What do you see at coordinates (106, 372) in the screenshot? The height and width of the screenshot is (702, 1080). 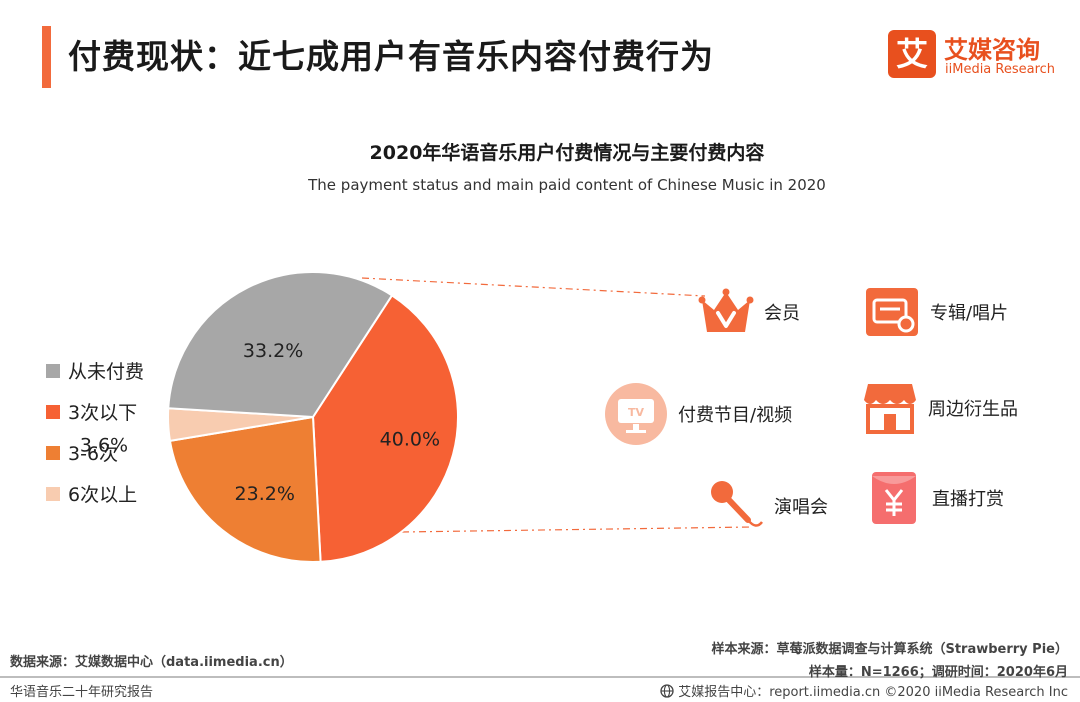 I see `legend-label: 从未付费` at bounding box center [106, 372].